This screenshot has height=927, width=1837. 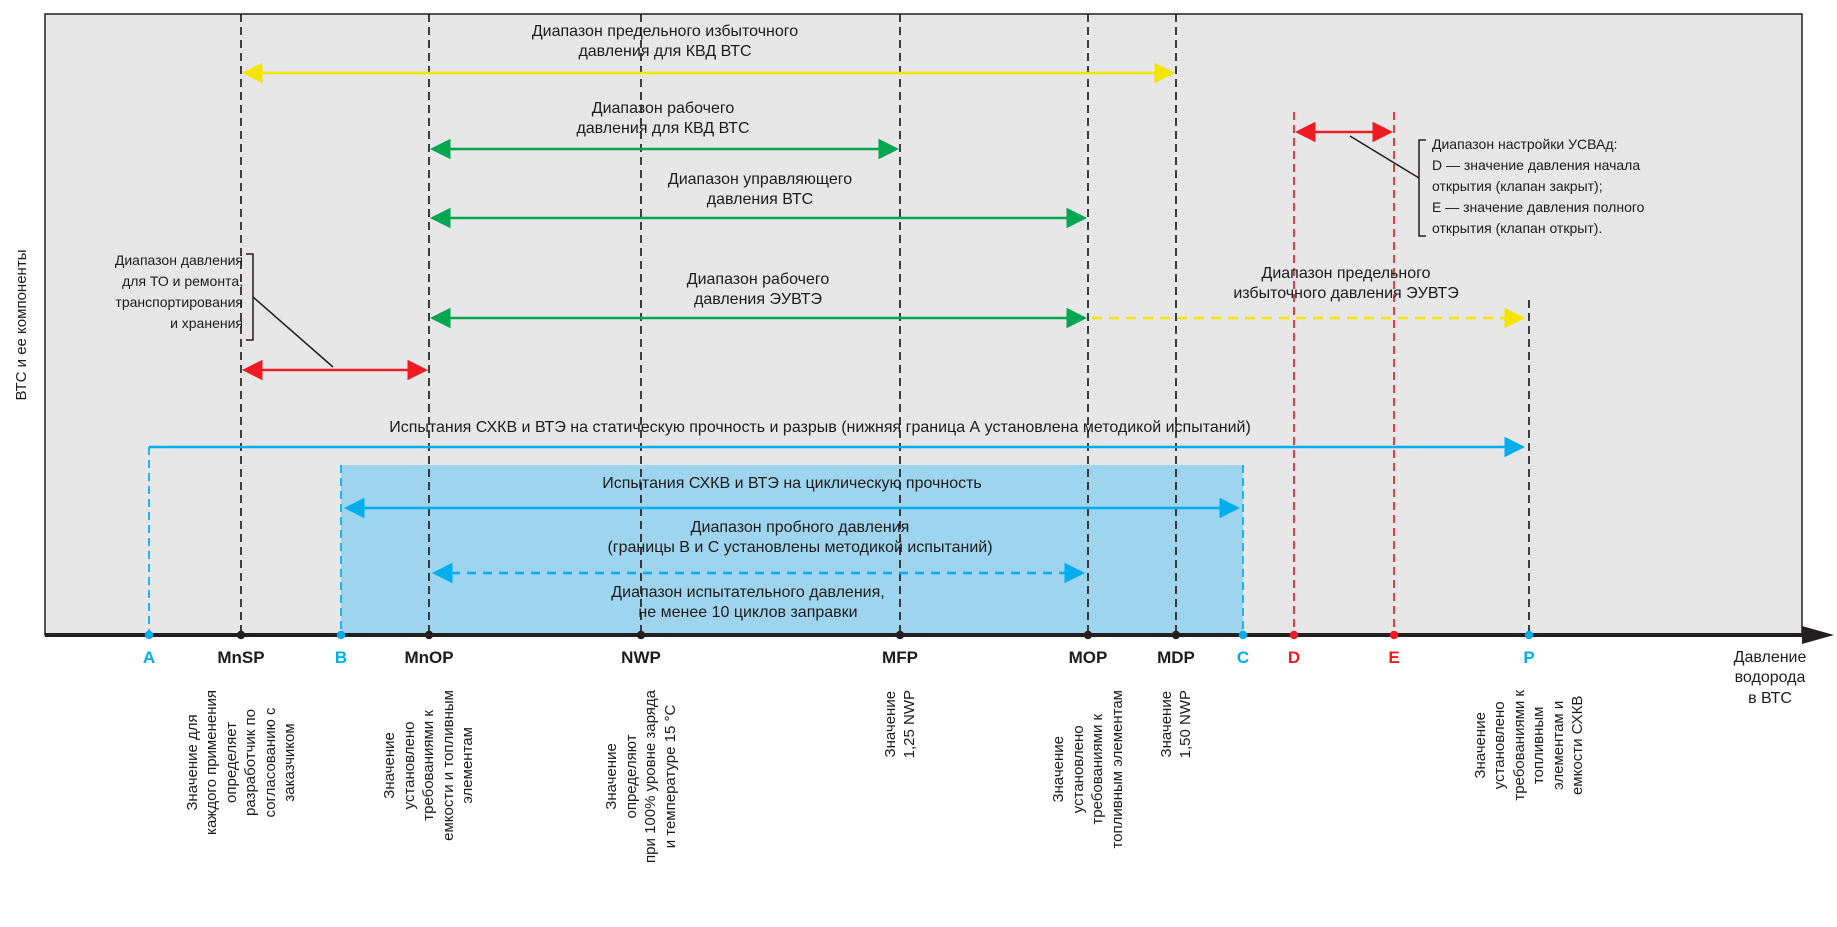 I want to click on y-axis-title: ВТС и ее компоненты, so click(x=22, y=325).